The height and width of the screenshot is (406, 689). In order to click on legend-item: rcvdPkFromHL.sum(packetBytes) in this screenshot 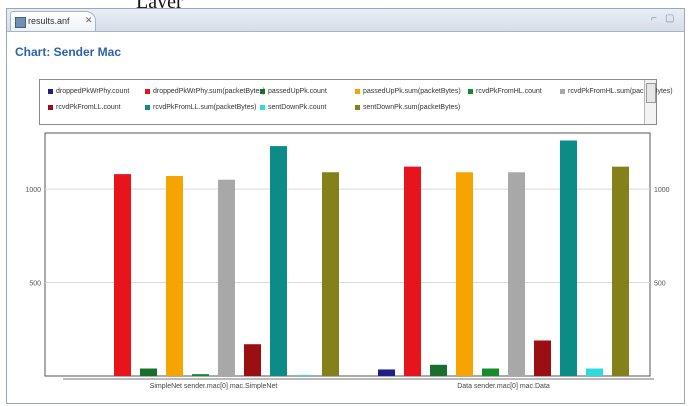, I will do `click(616, 91)`.